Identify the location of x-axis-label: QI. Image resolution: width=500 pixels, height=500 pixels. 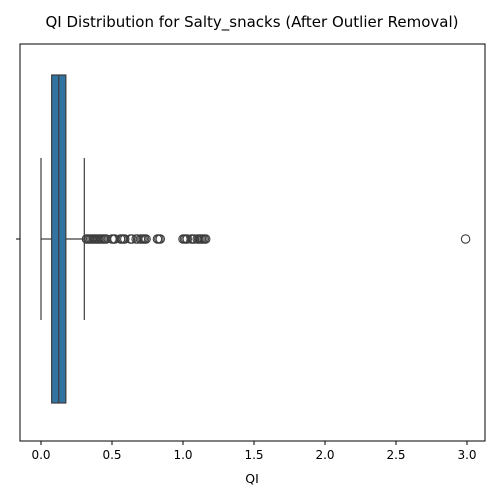
(252, 478).